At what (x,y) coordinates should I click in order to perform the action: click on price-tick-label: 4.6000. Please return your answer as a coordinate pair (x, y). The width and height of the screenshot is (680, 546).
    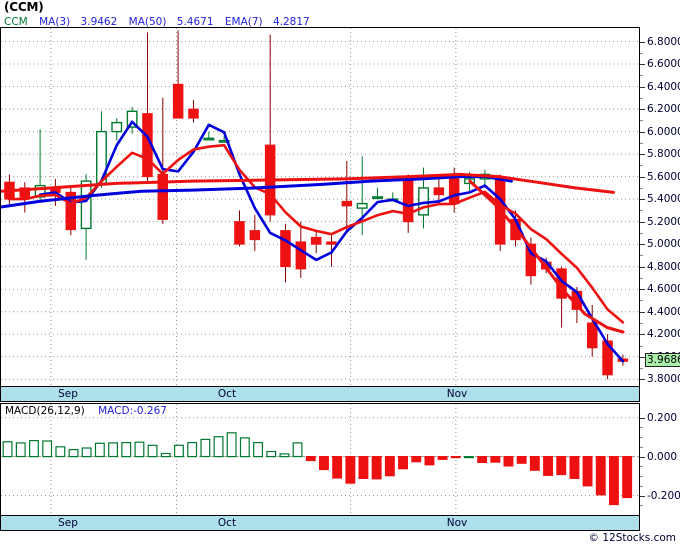
    Looking at the image, I should click on (663, 289).